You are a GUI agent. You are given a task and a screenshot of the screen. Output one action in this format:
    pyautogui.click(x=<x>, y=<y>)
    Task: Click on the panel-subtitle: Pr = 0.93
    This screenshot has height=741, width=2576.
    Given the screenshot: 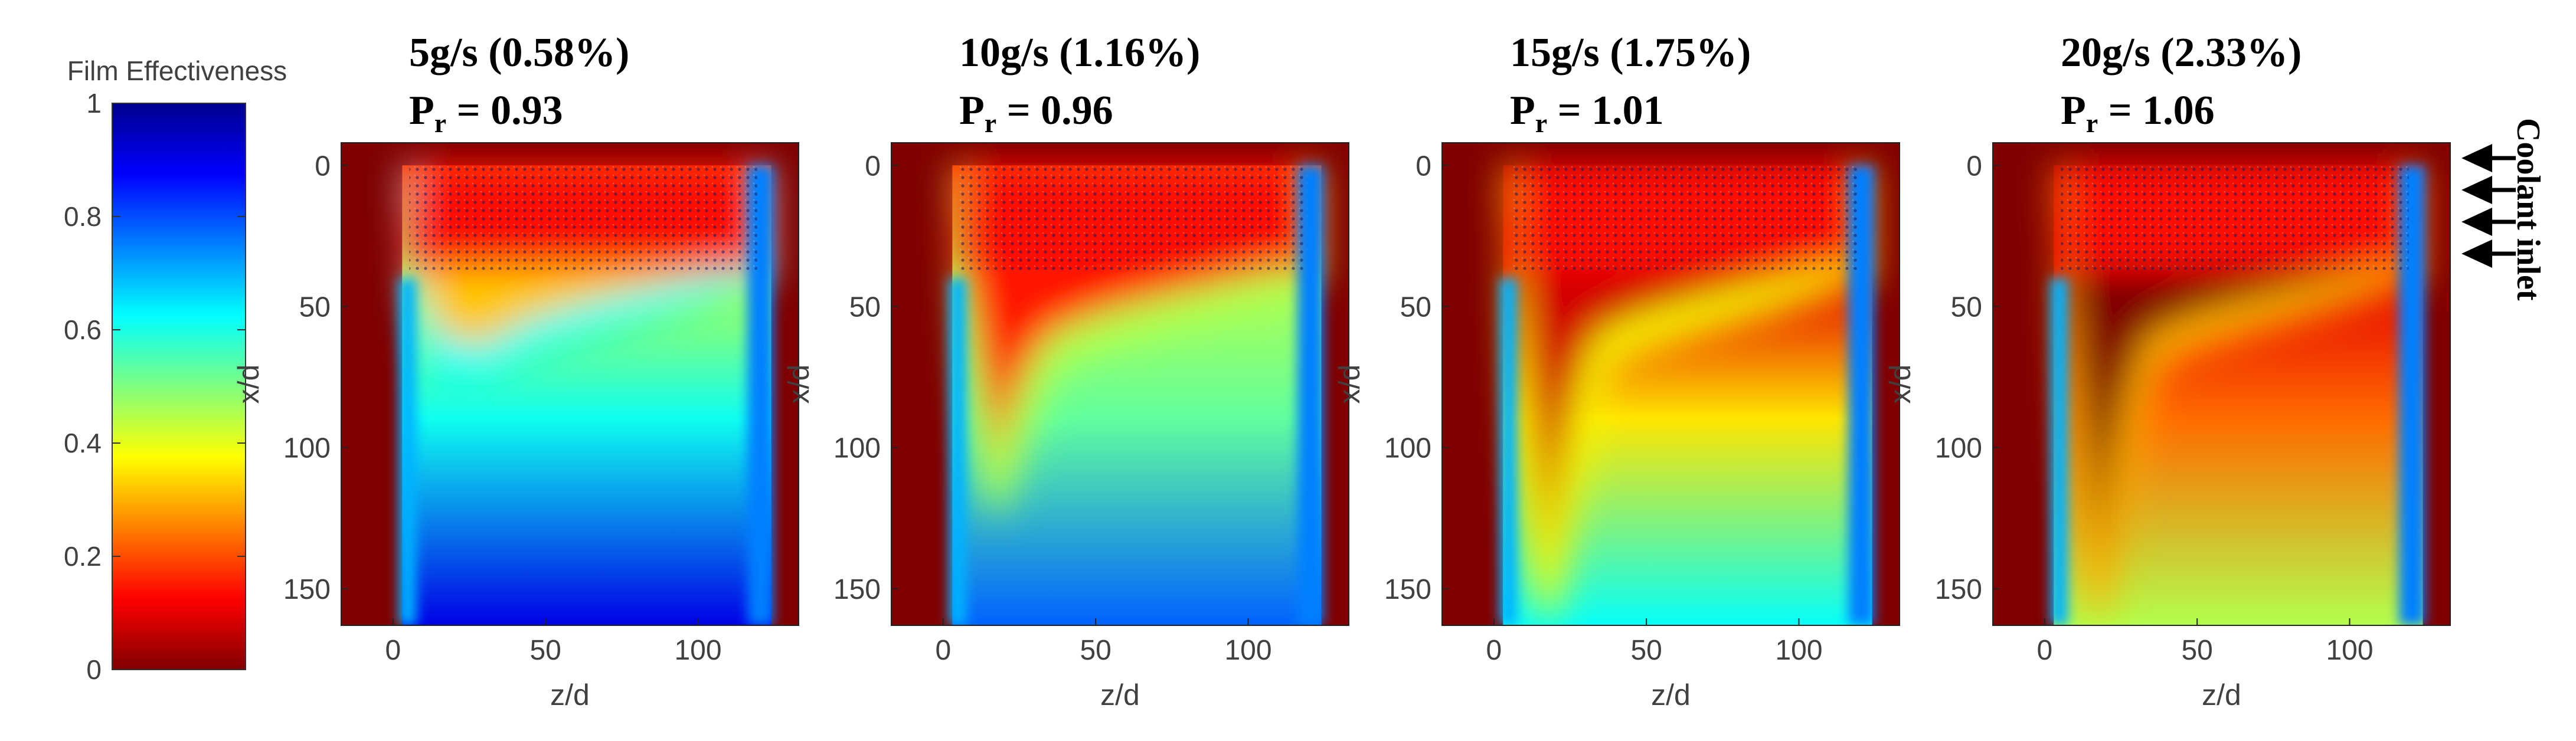 What is the action you would take?
    pyautogui.click(x=486, y=113)
    